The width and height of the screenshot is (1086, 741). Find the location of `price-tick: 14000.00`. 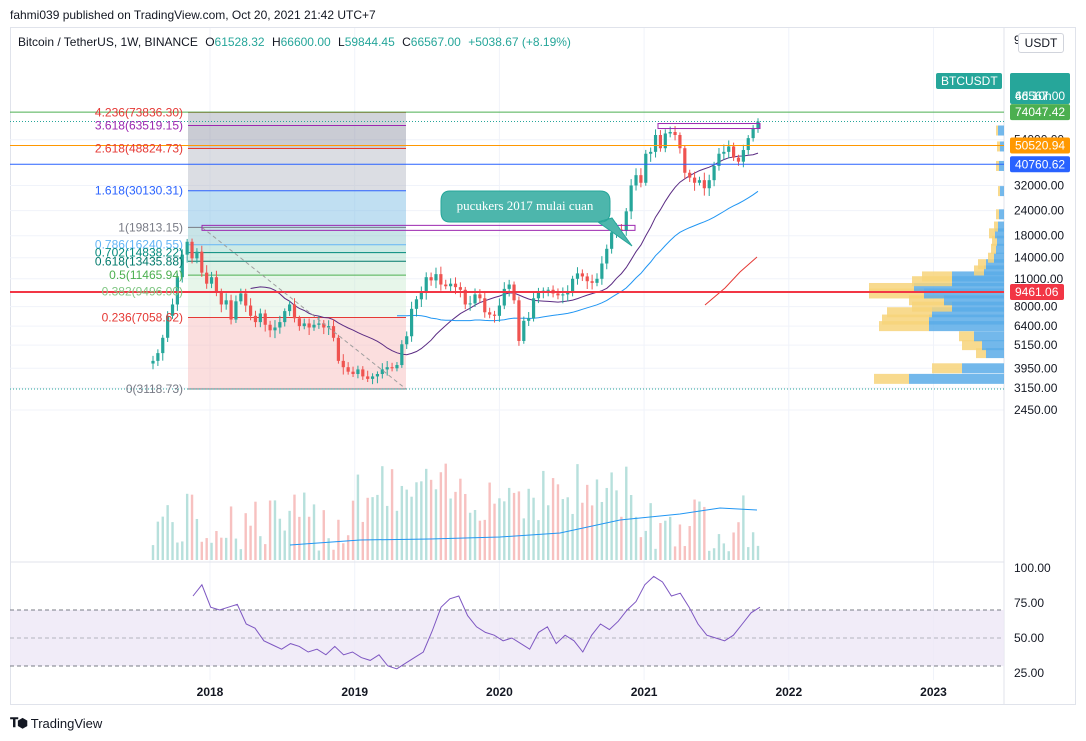

price-tick: 14000.00 is located at coordinates (1039, 258).